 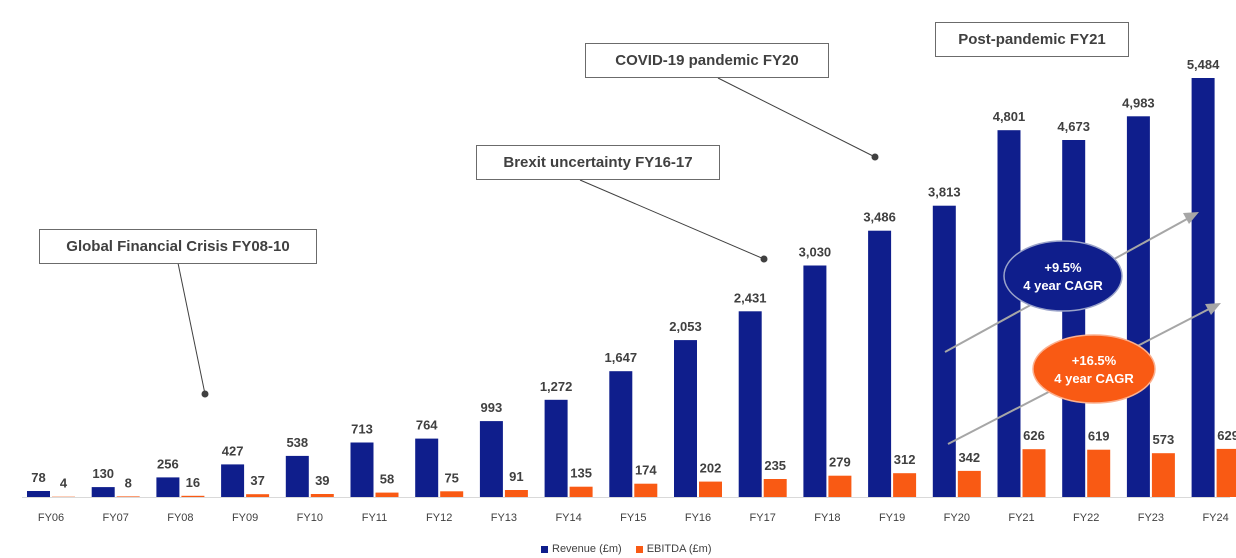 What do you see at coordinates (374, 518) in the screenshot?
I see `x-tick-label-fy11: FY11` at bounding box center [374, 518].